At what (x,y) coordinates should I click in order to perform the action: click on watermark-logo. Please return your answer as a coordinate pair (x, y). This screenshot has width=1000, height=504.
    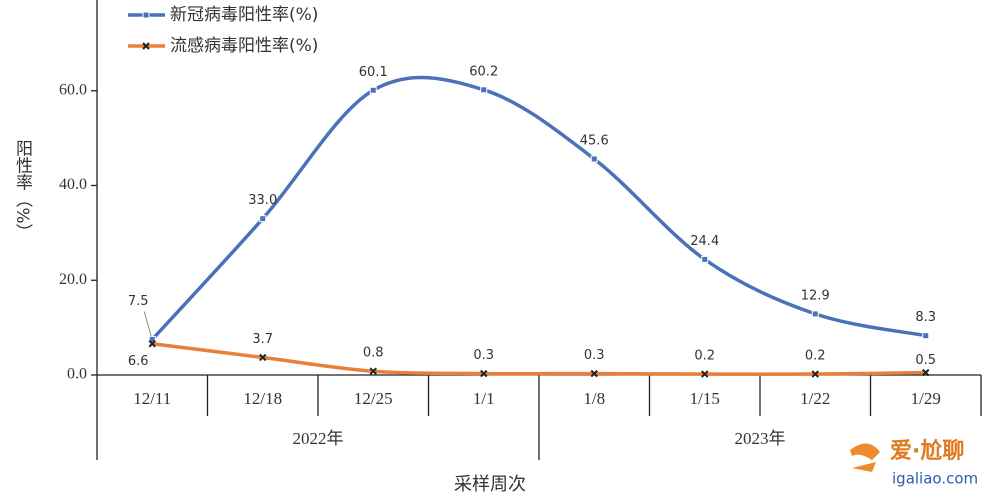
    Looking at the image, I should click on (865, 457).